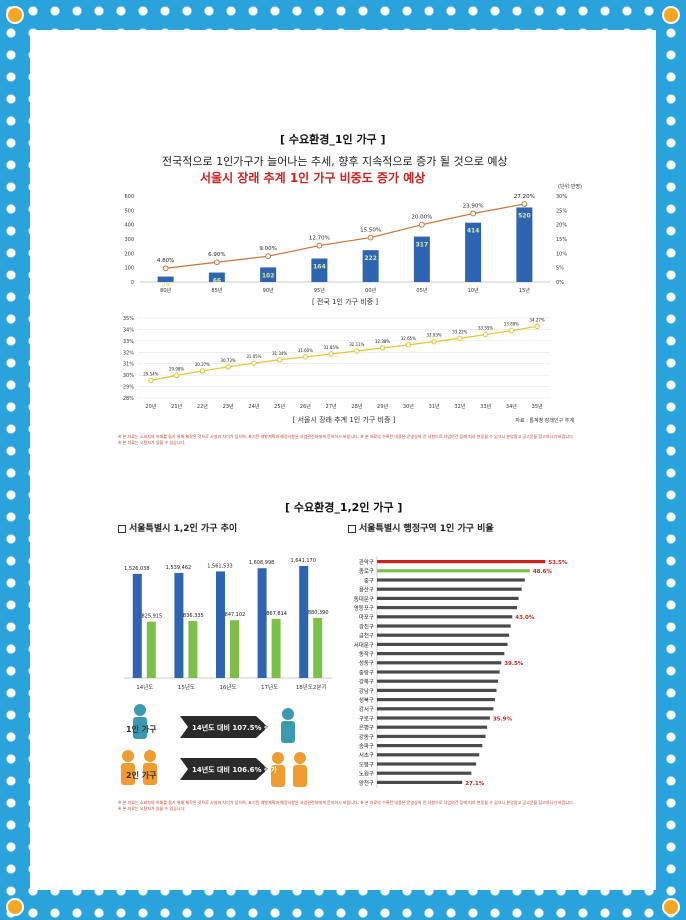 The image size is (686, 920). I want to click on bar-value-label: 39.5%, so click(514, 664).